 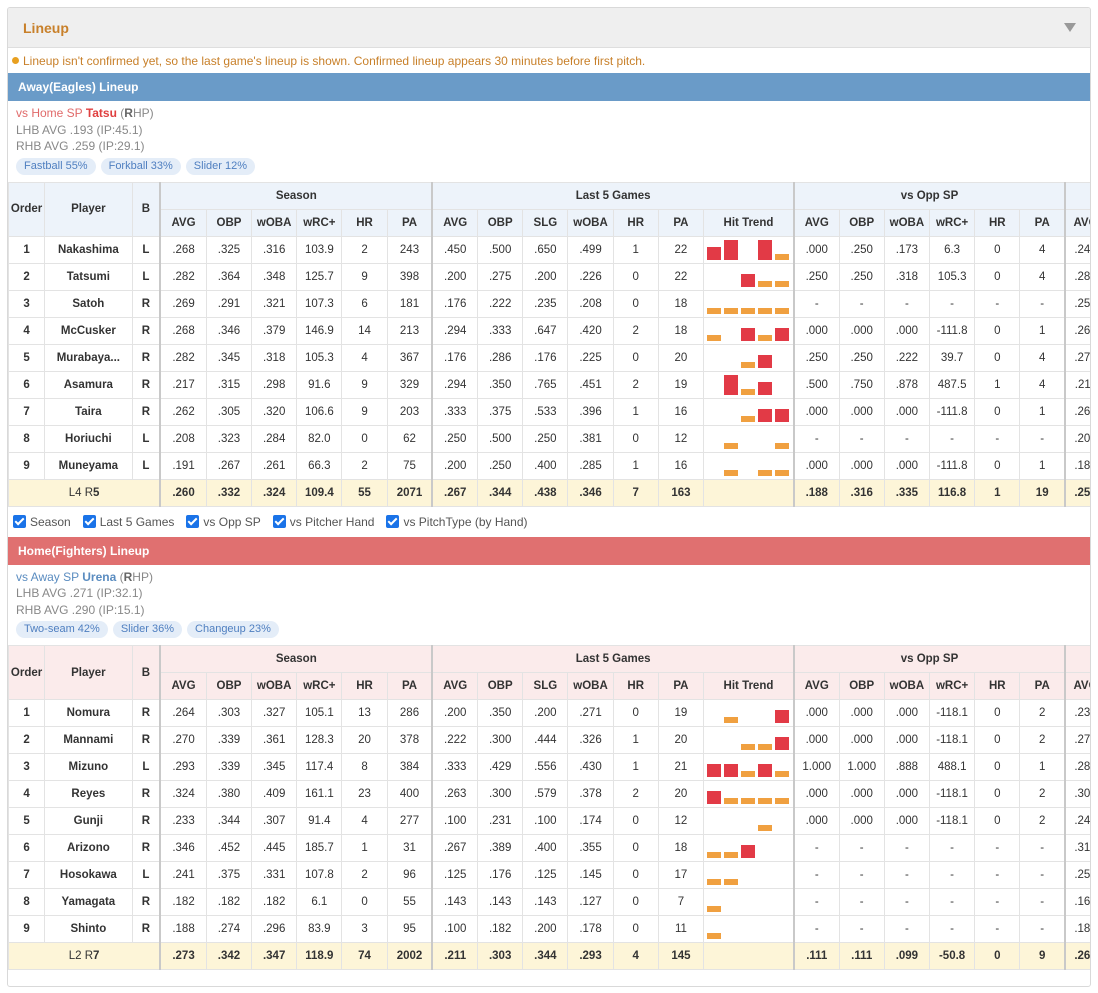 What do you see at coordinates (223, 522) in the screenshot?
I see `filter-option: vs Opp SP` at bounding box center [223, 522].